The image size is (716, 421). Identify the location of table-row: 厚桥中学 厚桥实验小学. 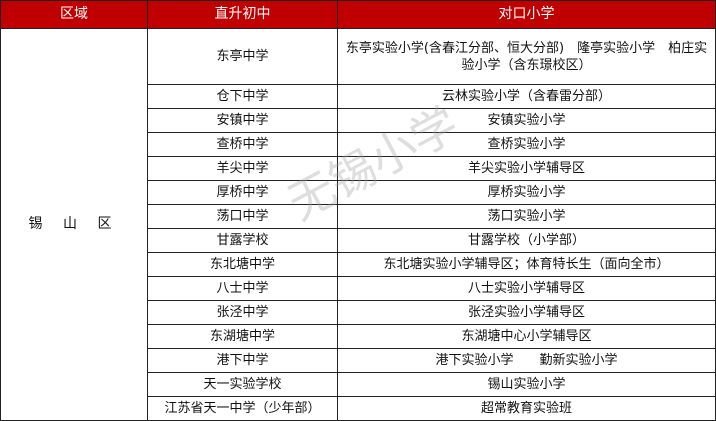
(358, 192).